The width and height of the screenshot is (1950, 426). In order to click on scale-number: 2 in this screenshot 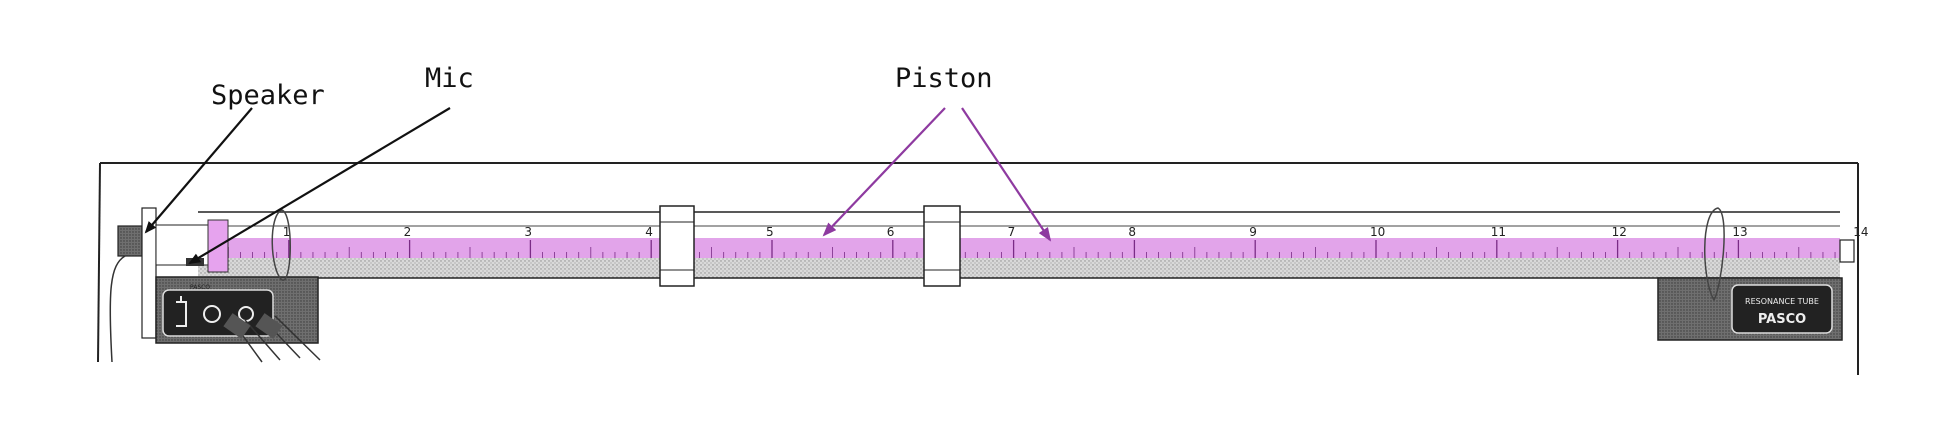, I will do `click(408, 232)`.